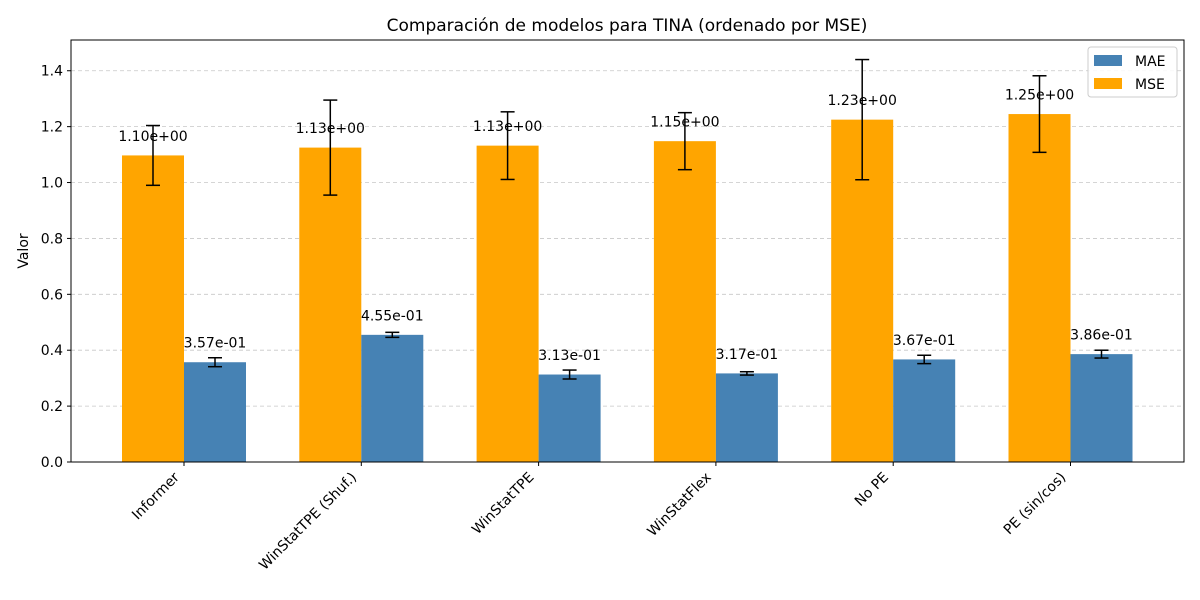 This screenshot has width=1200, height=600. What do you see at coordinates (679, 505) in the screenshot?
I see `x-tick-label: WinStatFlex` at bounding box center [679, 505].